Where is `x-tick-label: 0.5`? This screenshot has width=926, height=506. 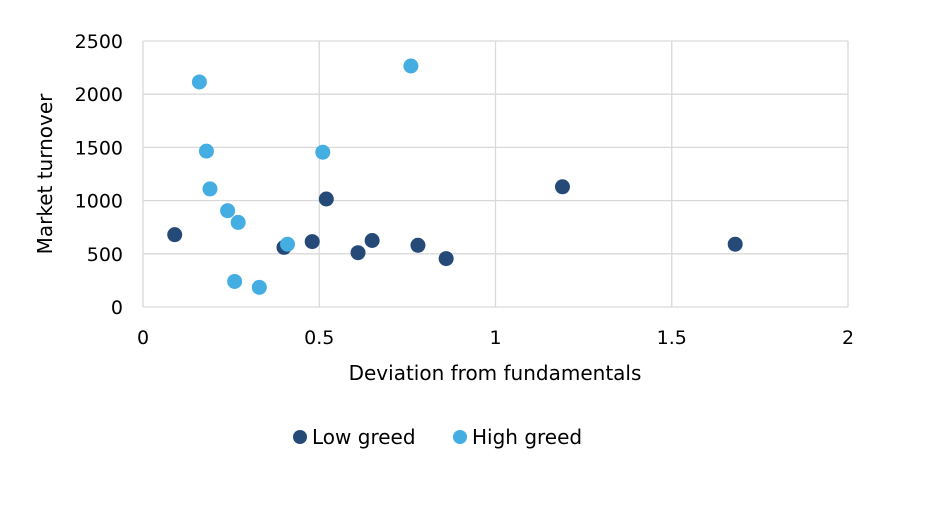
x-tick-label: 0.5 is located at coordinates (319, 338).